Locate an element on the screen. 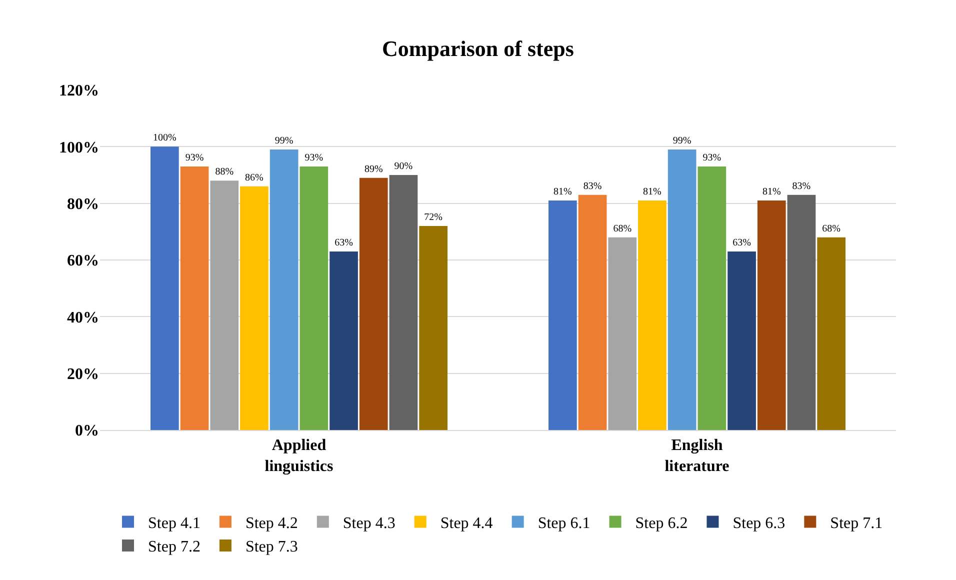 The image size is (956, 580). x-tick-label: English literature is located at coordinates (697, 456).